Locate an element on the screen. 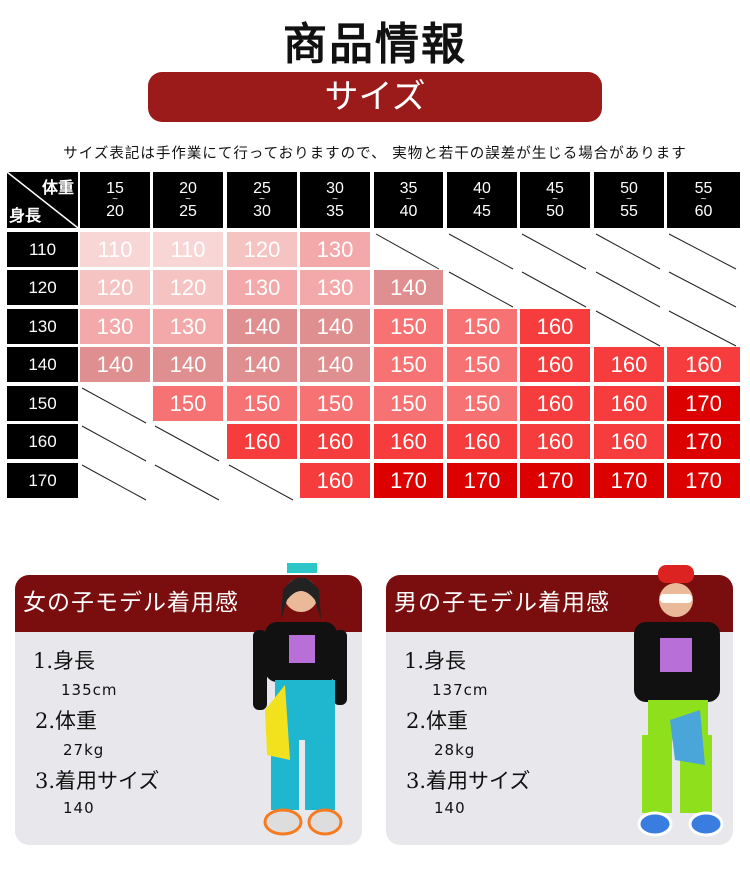 The image size is (750, 871). weight-min: 15 is located at coordinates (115, 188).